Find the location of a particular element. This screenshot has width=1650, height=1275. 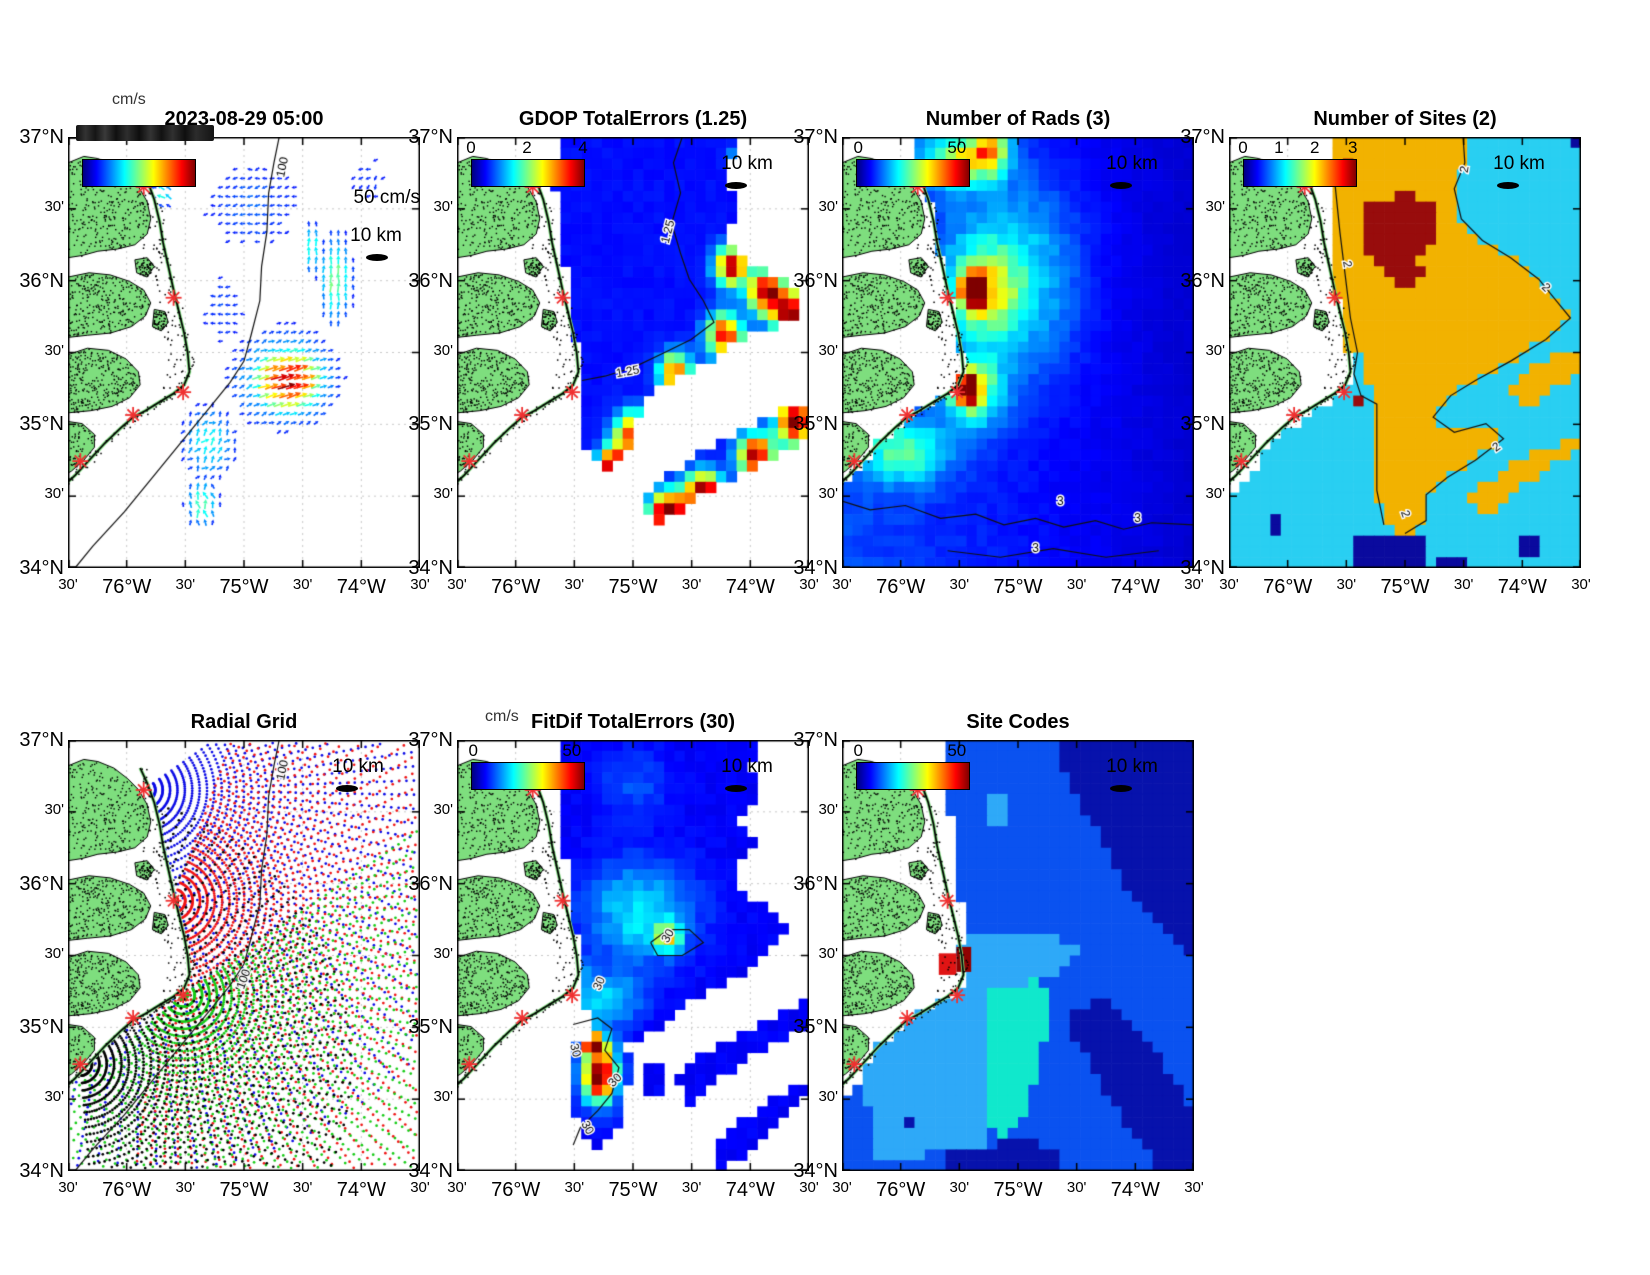

colorbar-tick: 3 is located at coordinates (1353, 147).